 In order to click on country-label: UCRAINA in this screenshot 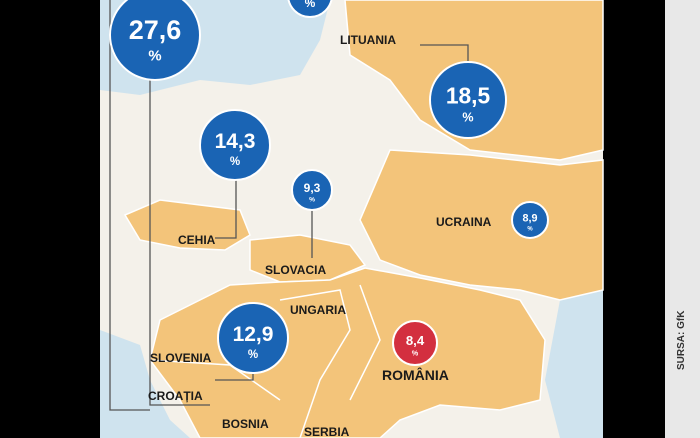, I will do `click(464, 222)`.